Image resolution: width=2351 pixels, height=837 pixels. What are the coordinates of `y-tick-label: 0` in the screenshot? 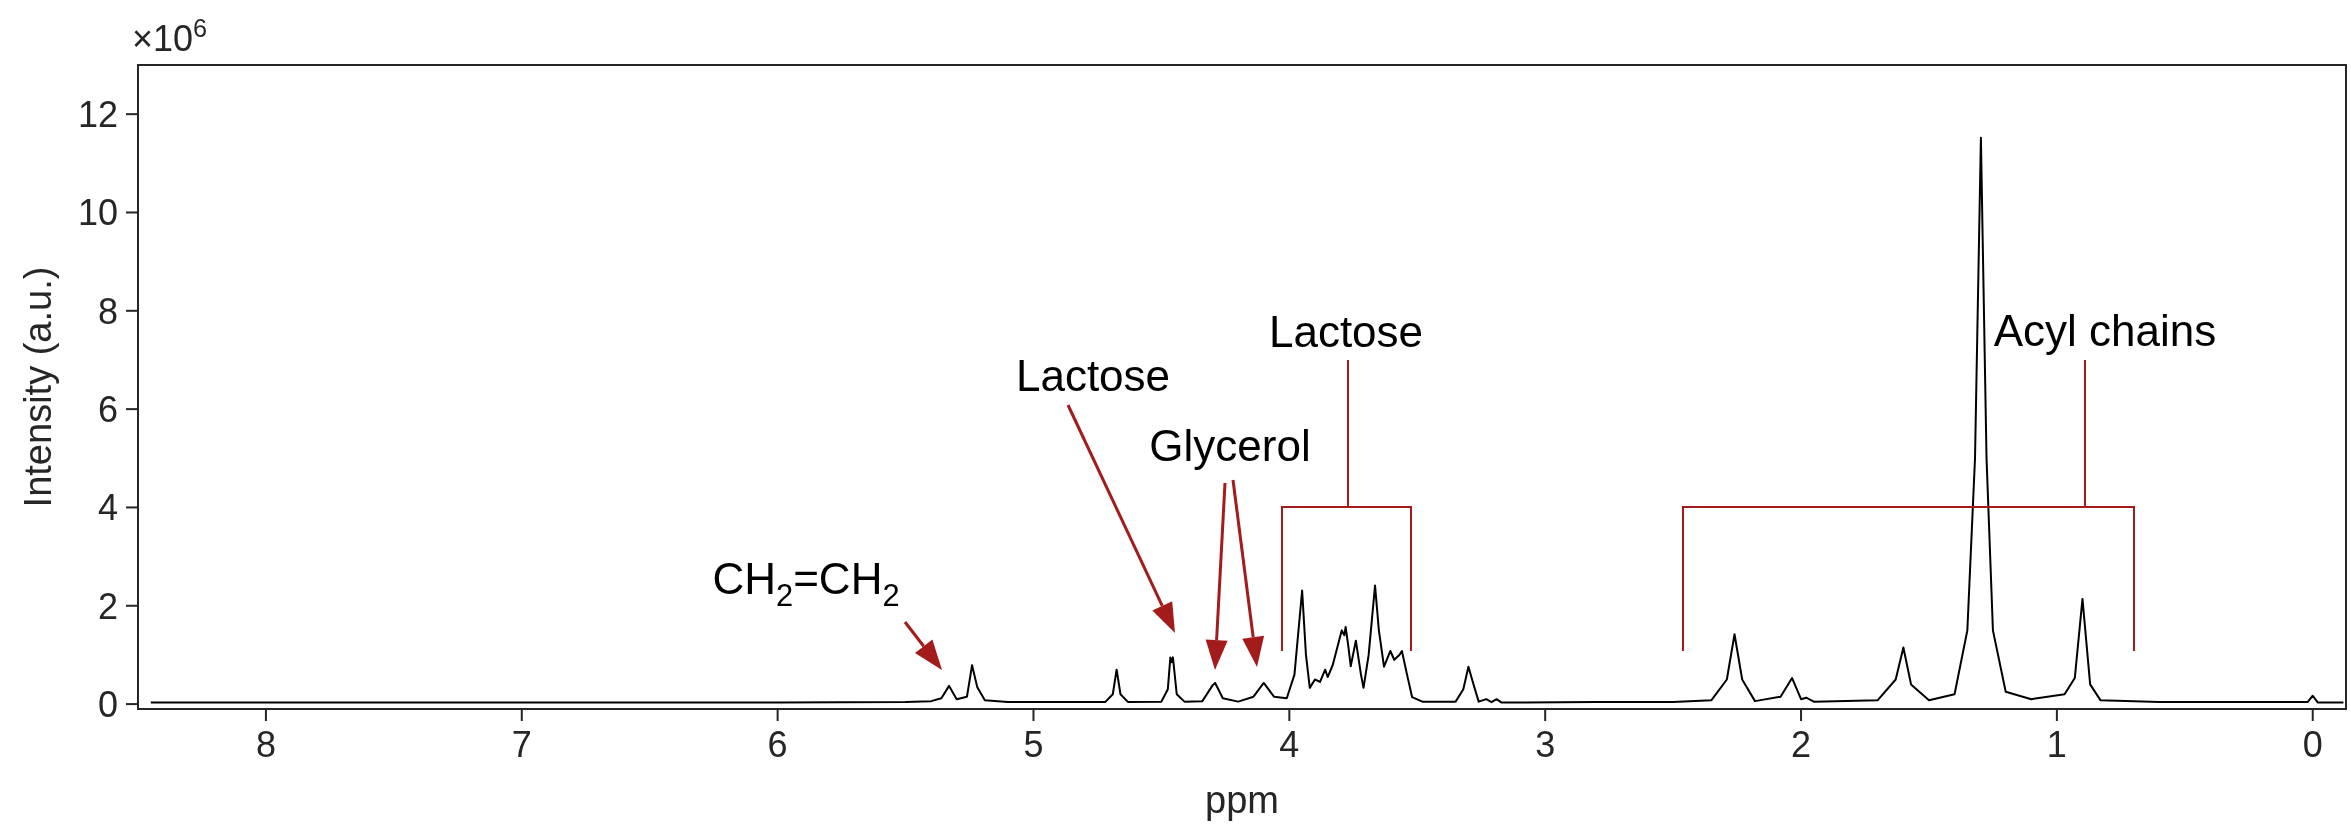 It's located at (107, 704).